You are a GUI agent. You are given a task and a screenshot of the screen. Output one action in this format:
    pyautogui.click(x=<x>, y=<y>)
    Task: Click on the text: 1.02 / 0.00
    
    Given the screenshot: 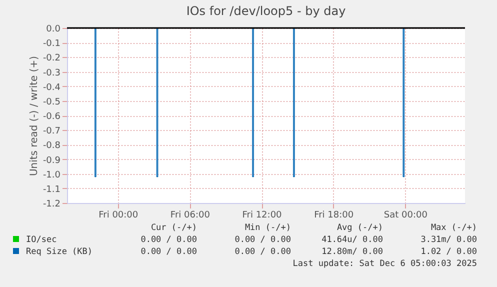 What is the action you would take?
    pyautogui.click(x=448, y=252)
    